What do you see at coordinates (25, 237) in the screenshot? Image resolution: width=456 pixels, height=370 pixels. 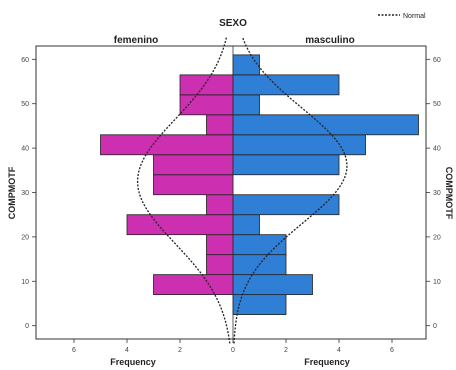 I see `y-tick-label-left-20: 20` at bounding box center [25, 237].